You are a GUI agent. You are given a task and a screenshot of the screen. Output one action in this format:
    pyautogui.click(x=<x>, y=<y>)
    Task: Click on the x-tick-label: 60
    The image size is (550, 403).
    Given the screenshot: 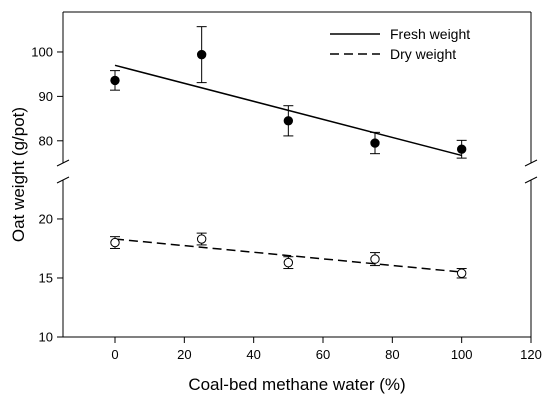 What is the action you would take?
    pyautogui.click(x=323, y=354)
    